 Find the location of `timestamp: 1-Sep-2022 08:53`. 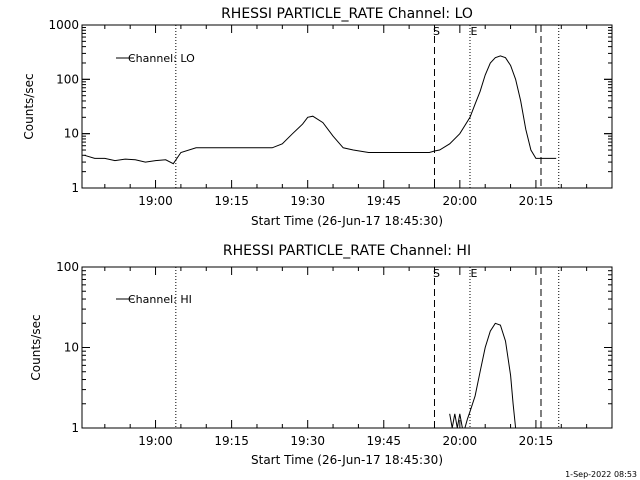

timestamp: 1-Sep-2022 08:53 is located at coordinates (601, 474).